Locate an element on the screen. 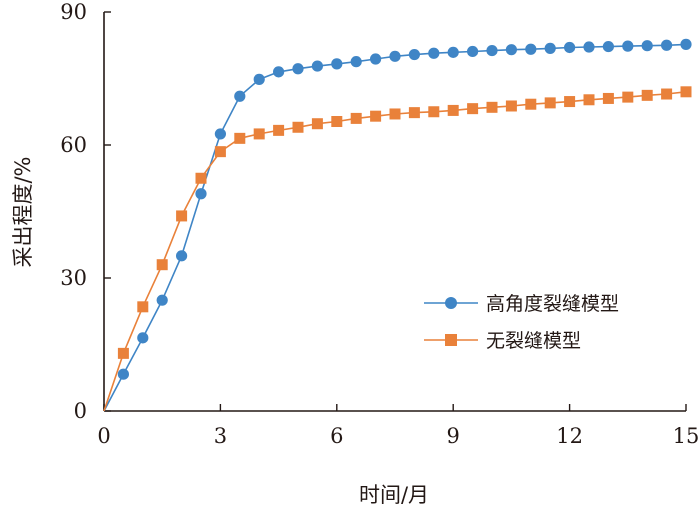  legend-label: 无裂缝模型 is located at coordinates (533, 341).